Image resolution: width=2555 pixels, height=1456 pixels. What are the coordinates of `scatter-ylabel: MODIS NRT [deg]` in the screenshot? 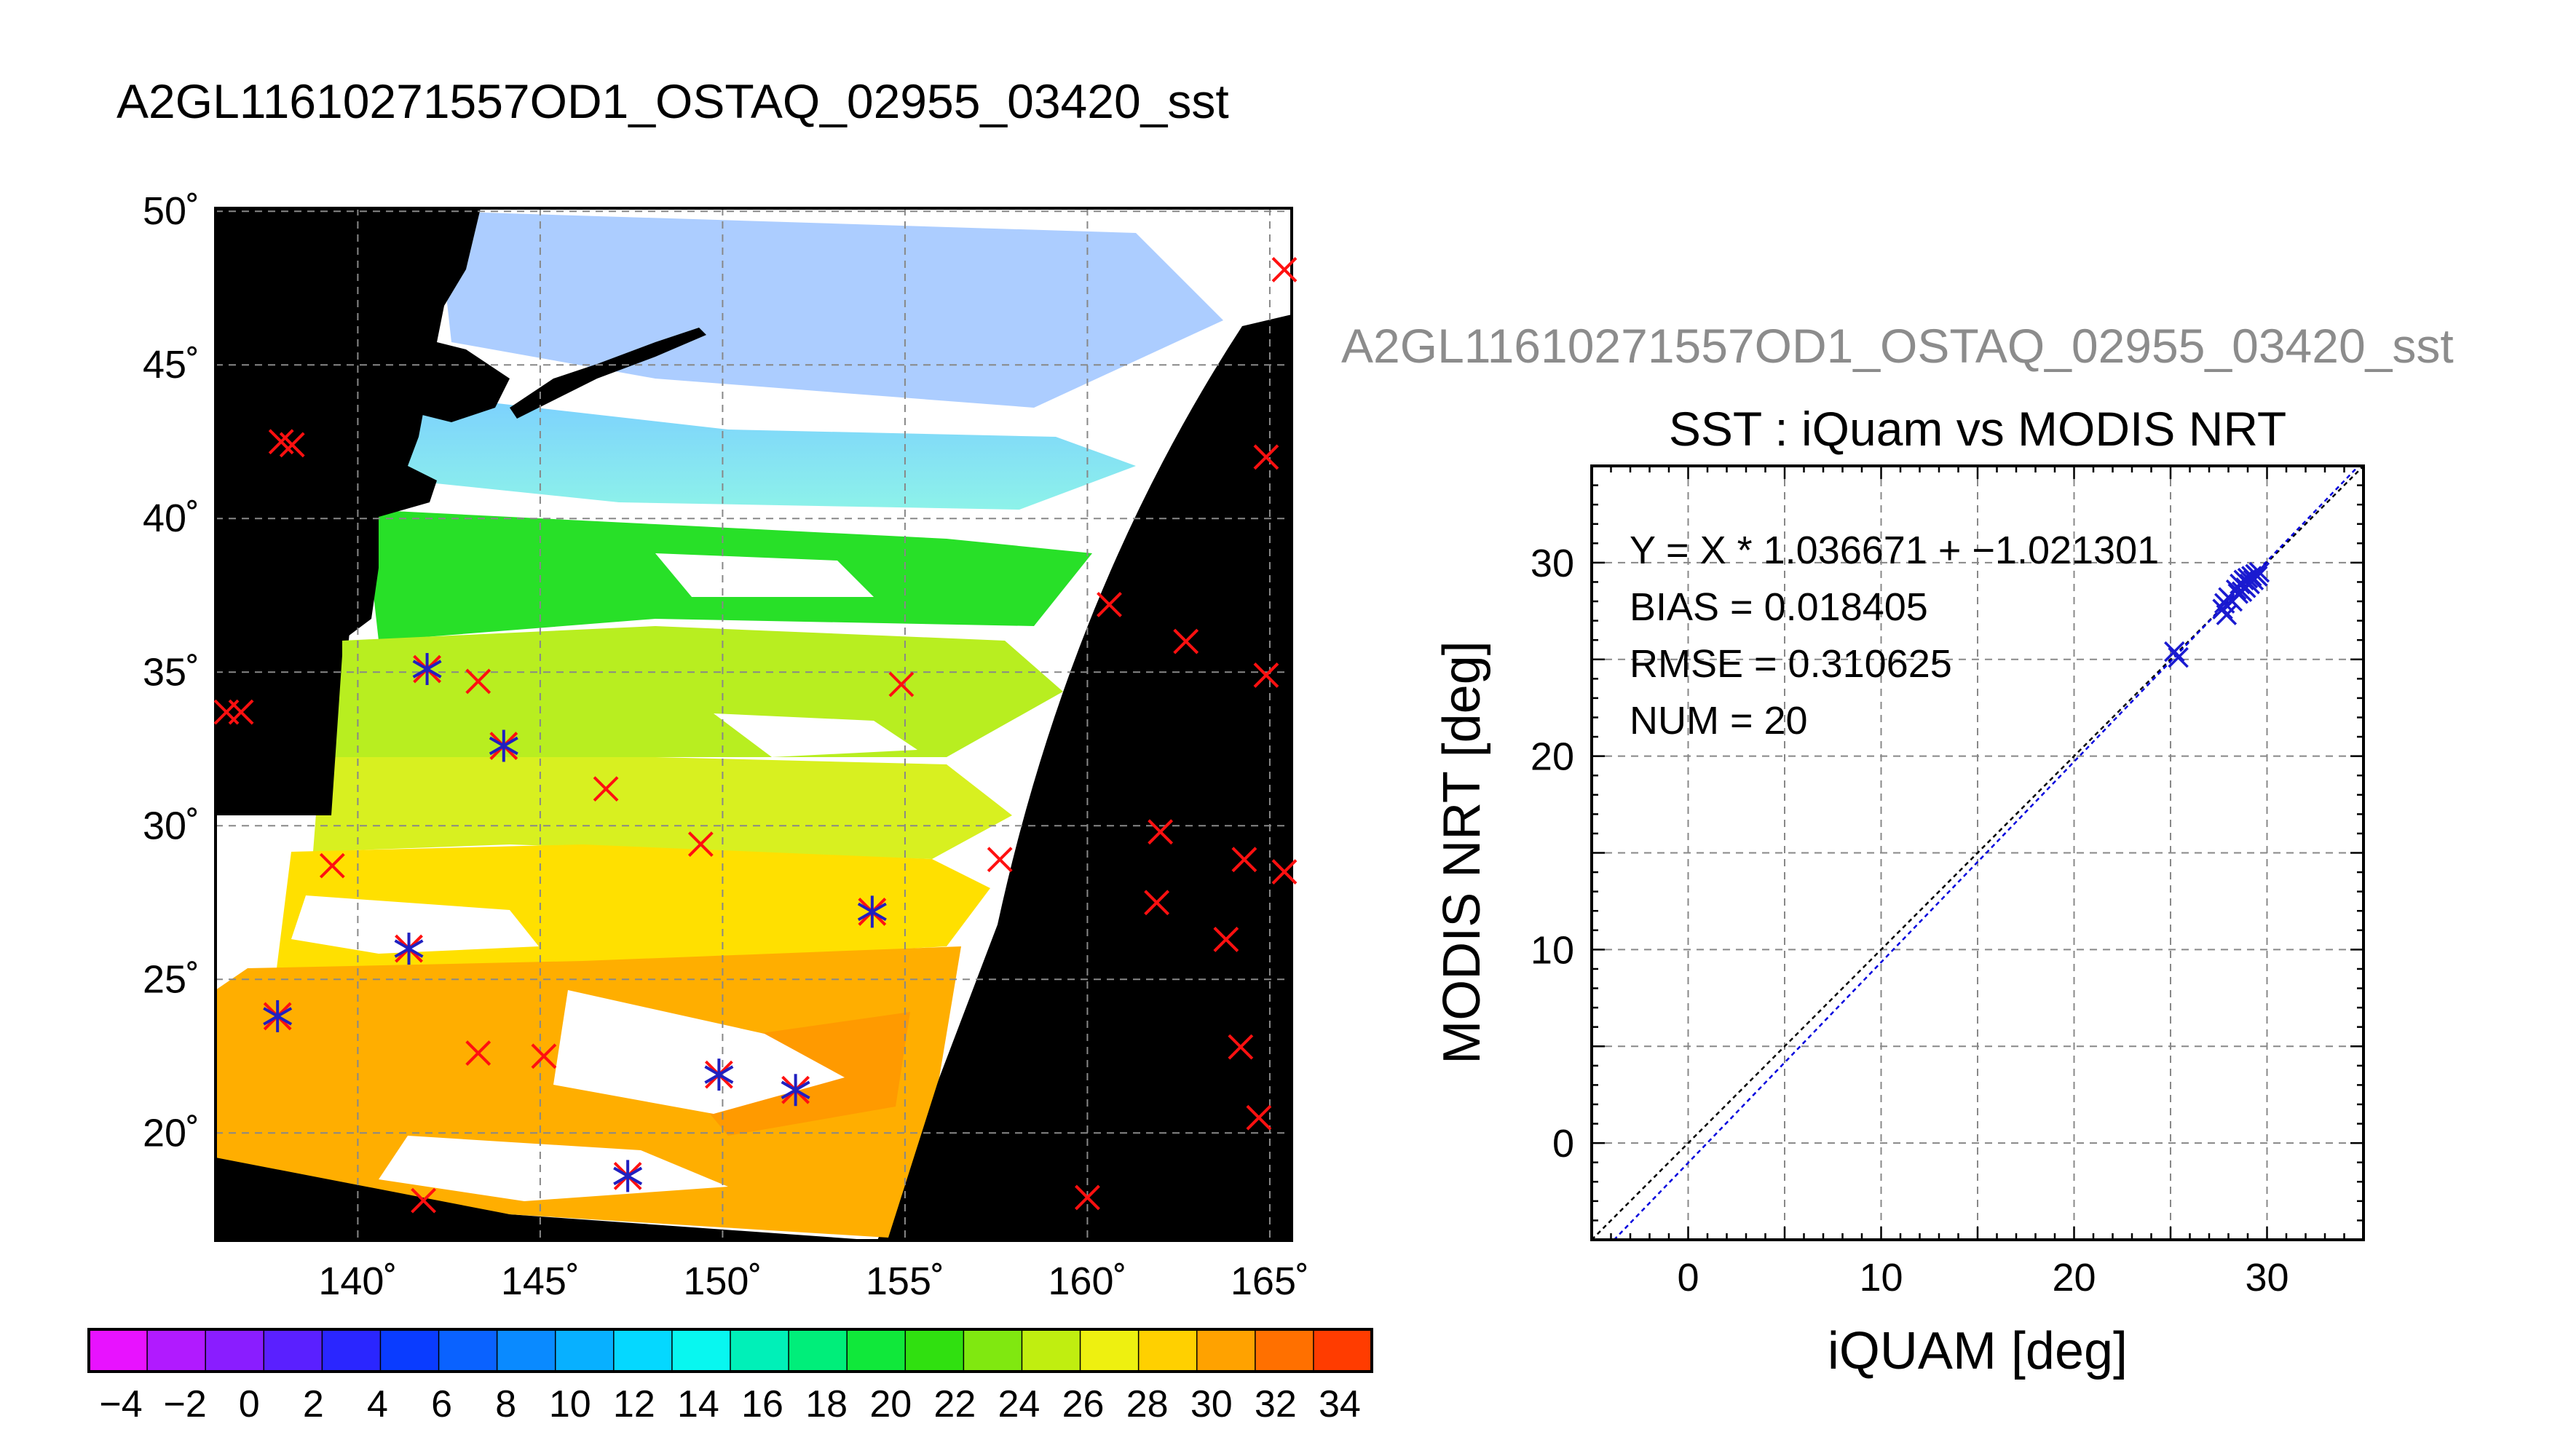 It's located at (1462, 852).